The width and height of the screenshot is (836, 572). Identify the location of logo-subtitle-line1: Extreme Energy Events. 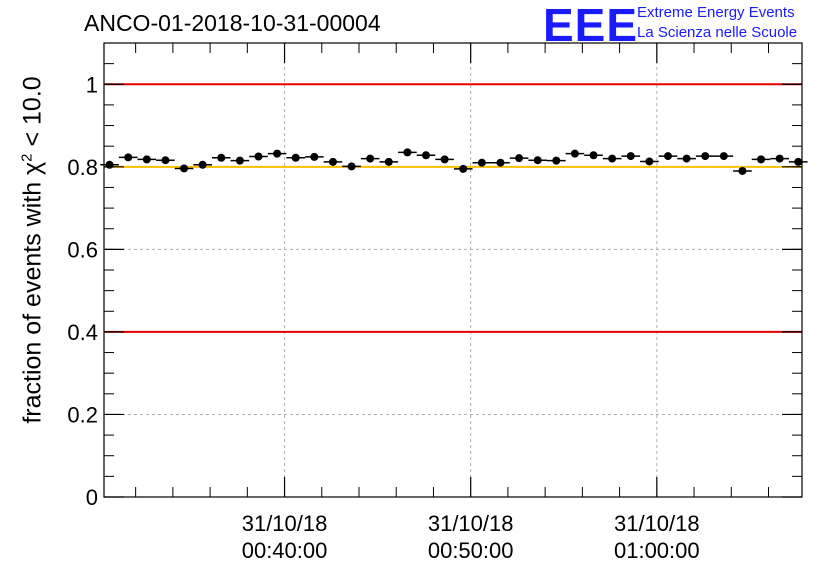
(716, 12).